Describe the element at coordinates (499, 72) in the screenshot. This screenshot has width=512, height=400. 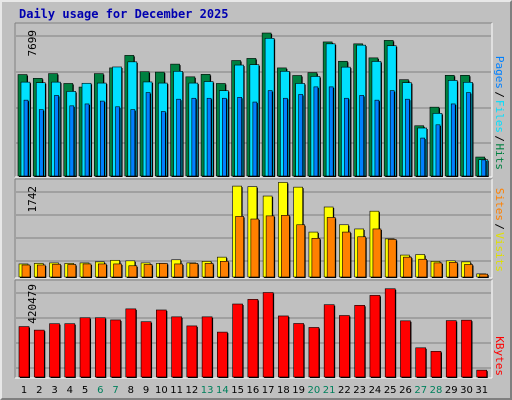
I see `legend-pages: Pages` at that location.